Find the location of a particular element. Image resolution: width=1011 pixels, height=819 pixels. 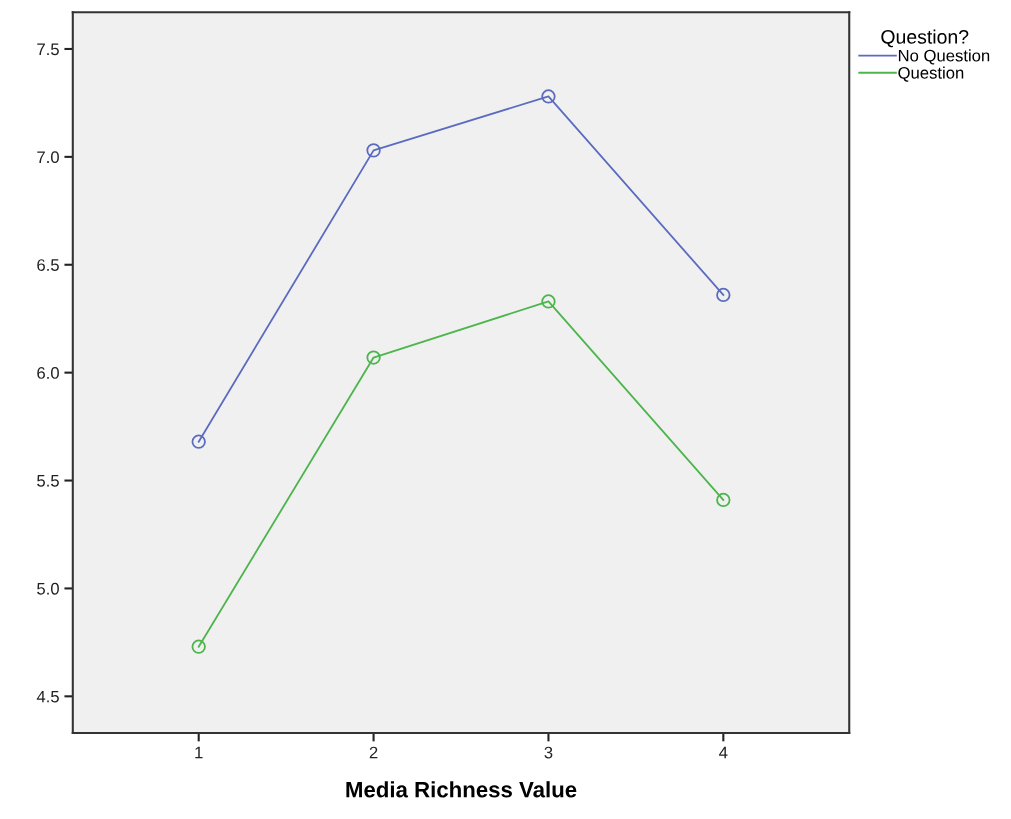

x-tick-label: 1 is located at coordinates (199, 752).